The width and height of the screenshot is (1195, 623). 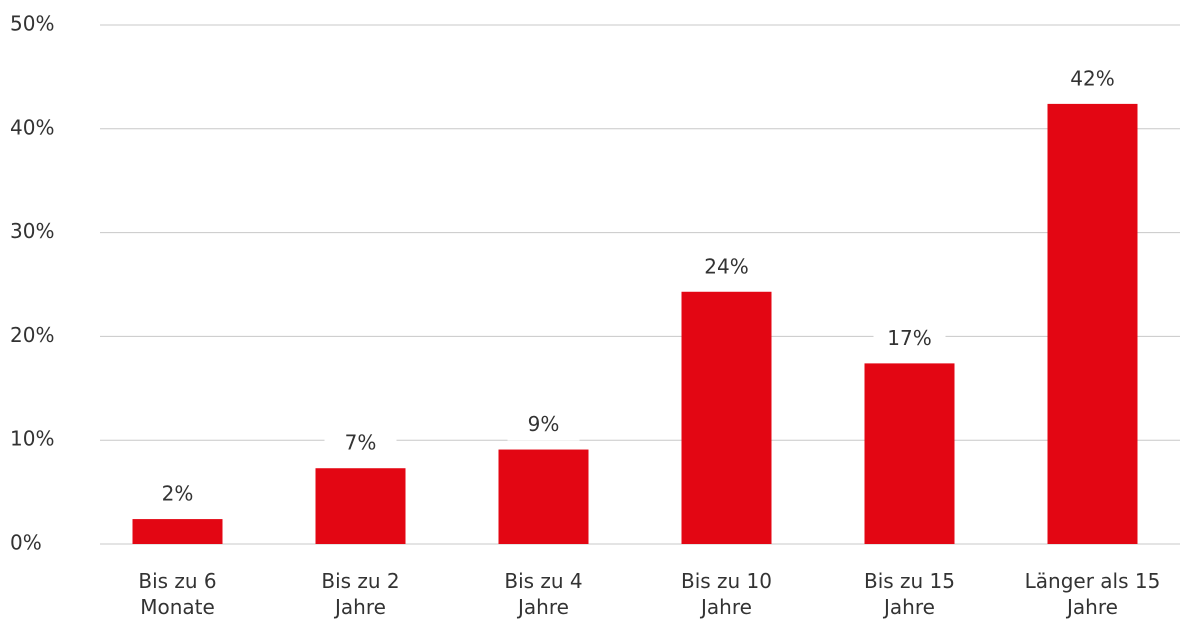 I want to click on y-tick-label: 10%, so click(x=32, y=439).